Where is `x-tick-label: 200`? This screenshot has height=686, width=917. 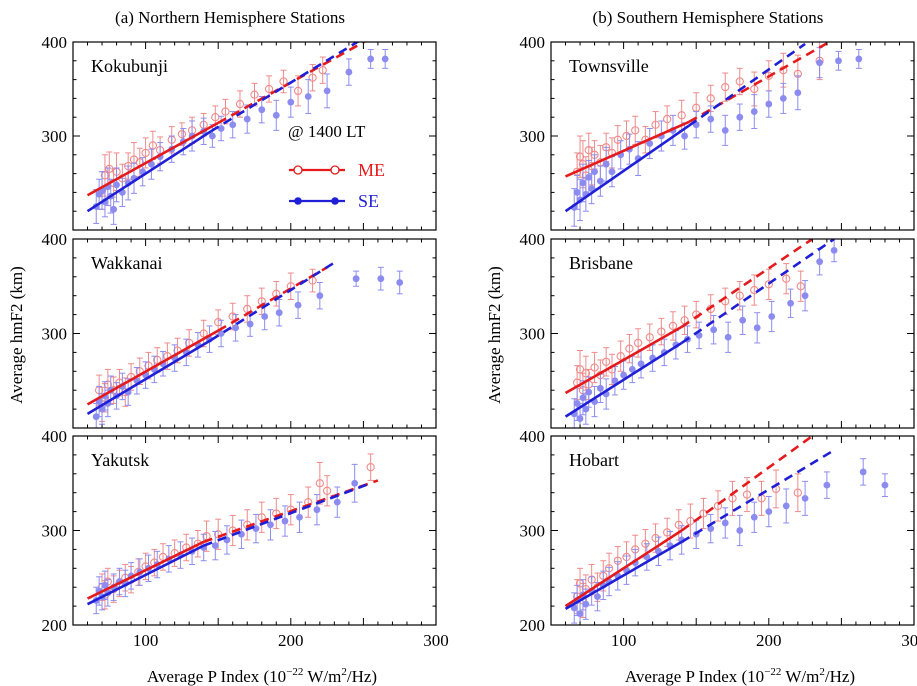 x-tick-label: 200 is located at coordinates (769, 640).